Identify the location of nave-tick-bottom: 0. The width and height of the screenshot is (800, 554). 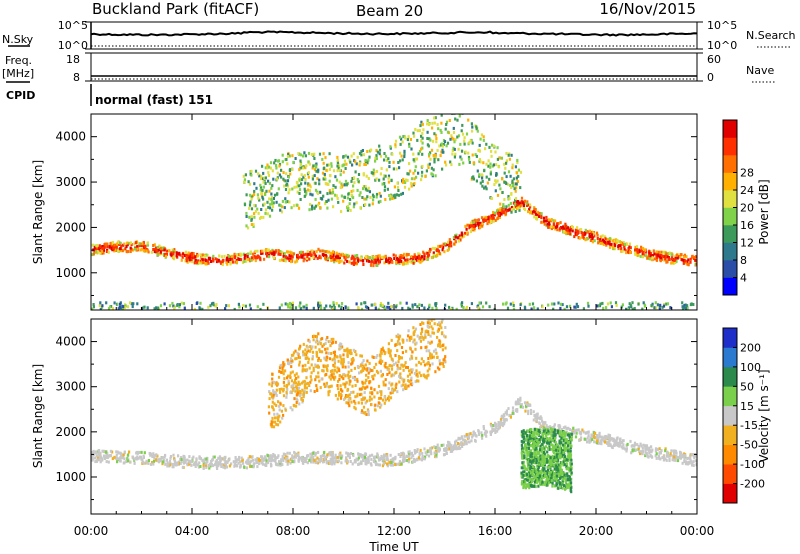
(710, 77).